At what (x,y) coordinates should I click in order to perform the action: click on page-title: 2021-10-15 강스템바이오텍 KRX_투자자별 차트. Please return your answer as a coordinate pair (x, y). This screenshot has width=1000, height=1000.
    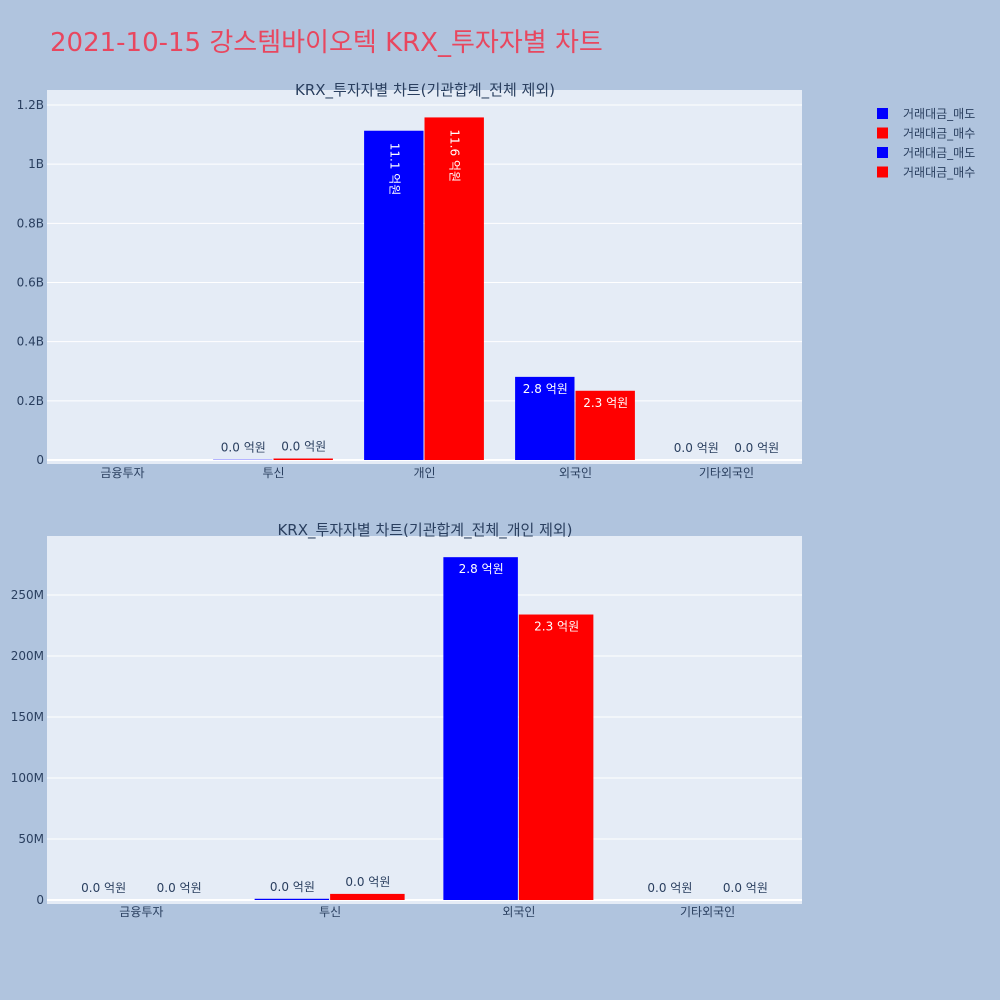
    Looking at the image, I should click on (326, 43).